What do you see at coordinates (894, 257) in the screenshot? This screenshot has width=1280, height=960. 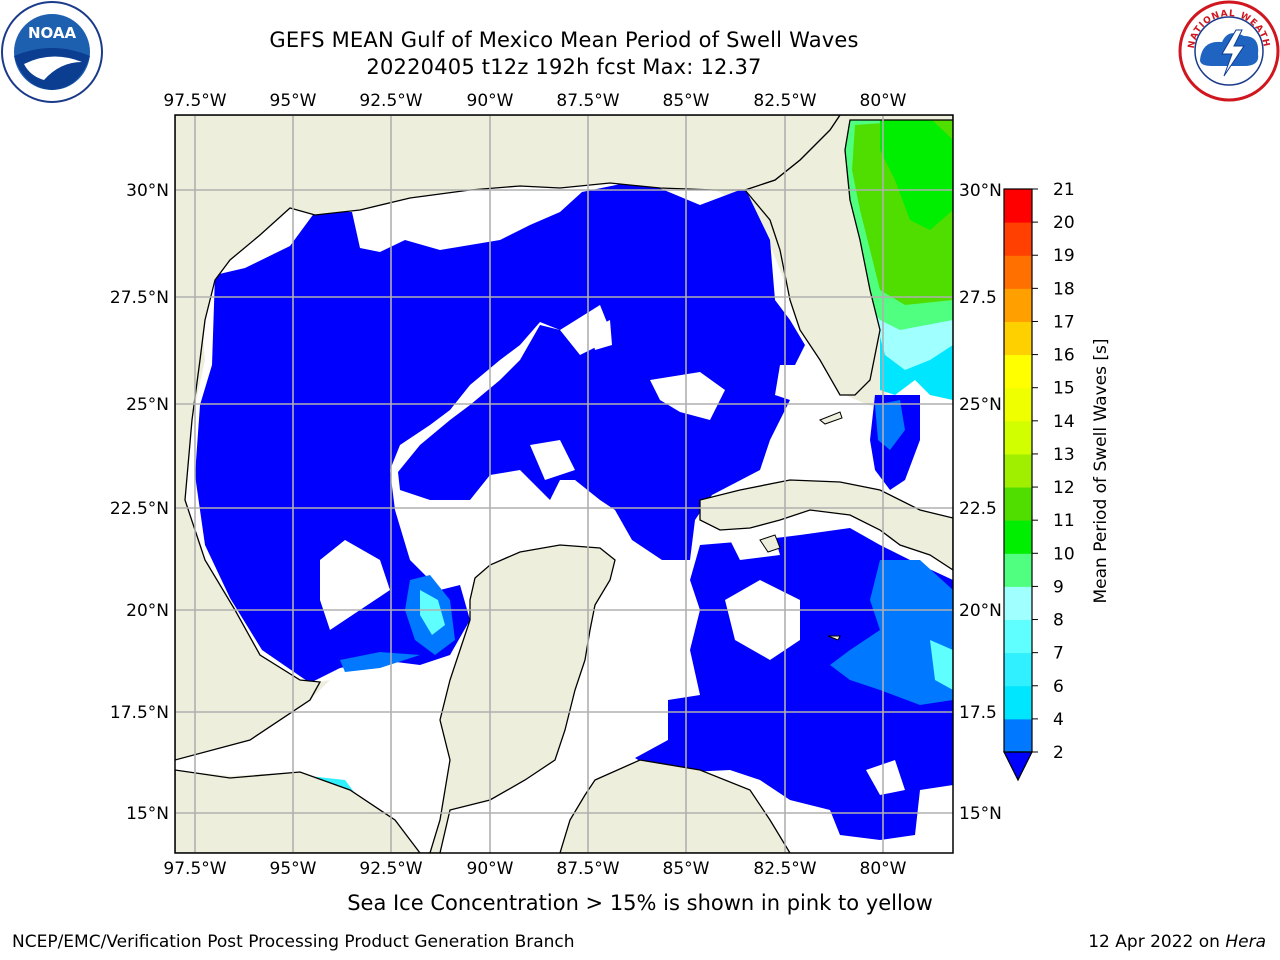 I see `atlantic-swell` at bounding box center [894, 257].